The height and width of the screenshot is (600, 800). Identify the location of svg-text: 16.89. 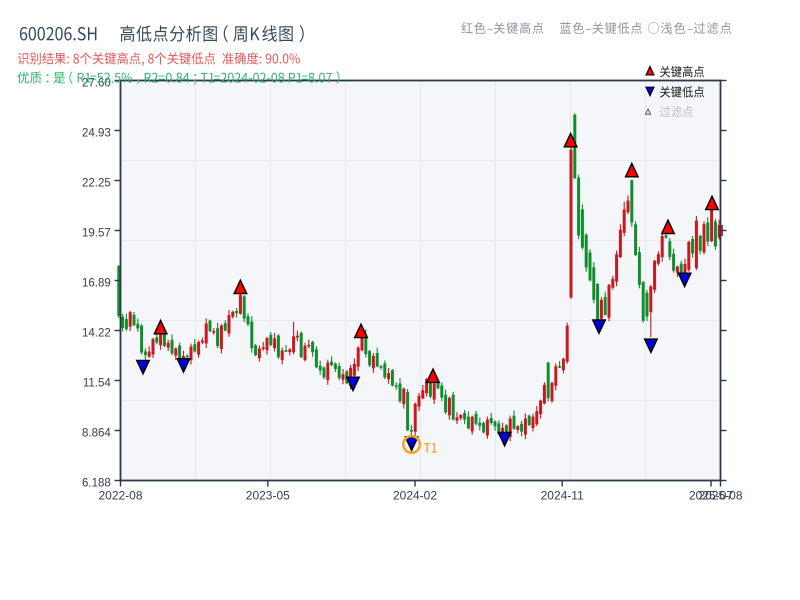
(96, 284).